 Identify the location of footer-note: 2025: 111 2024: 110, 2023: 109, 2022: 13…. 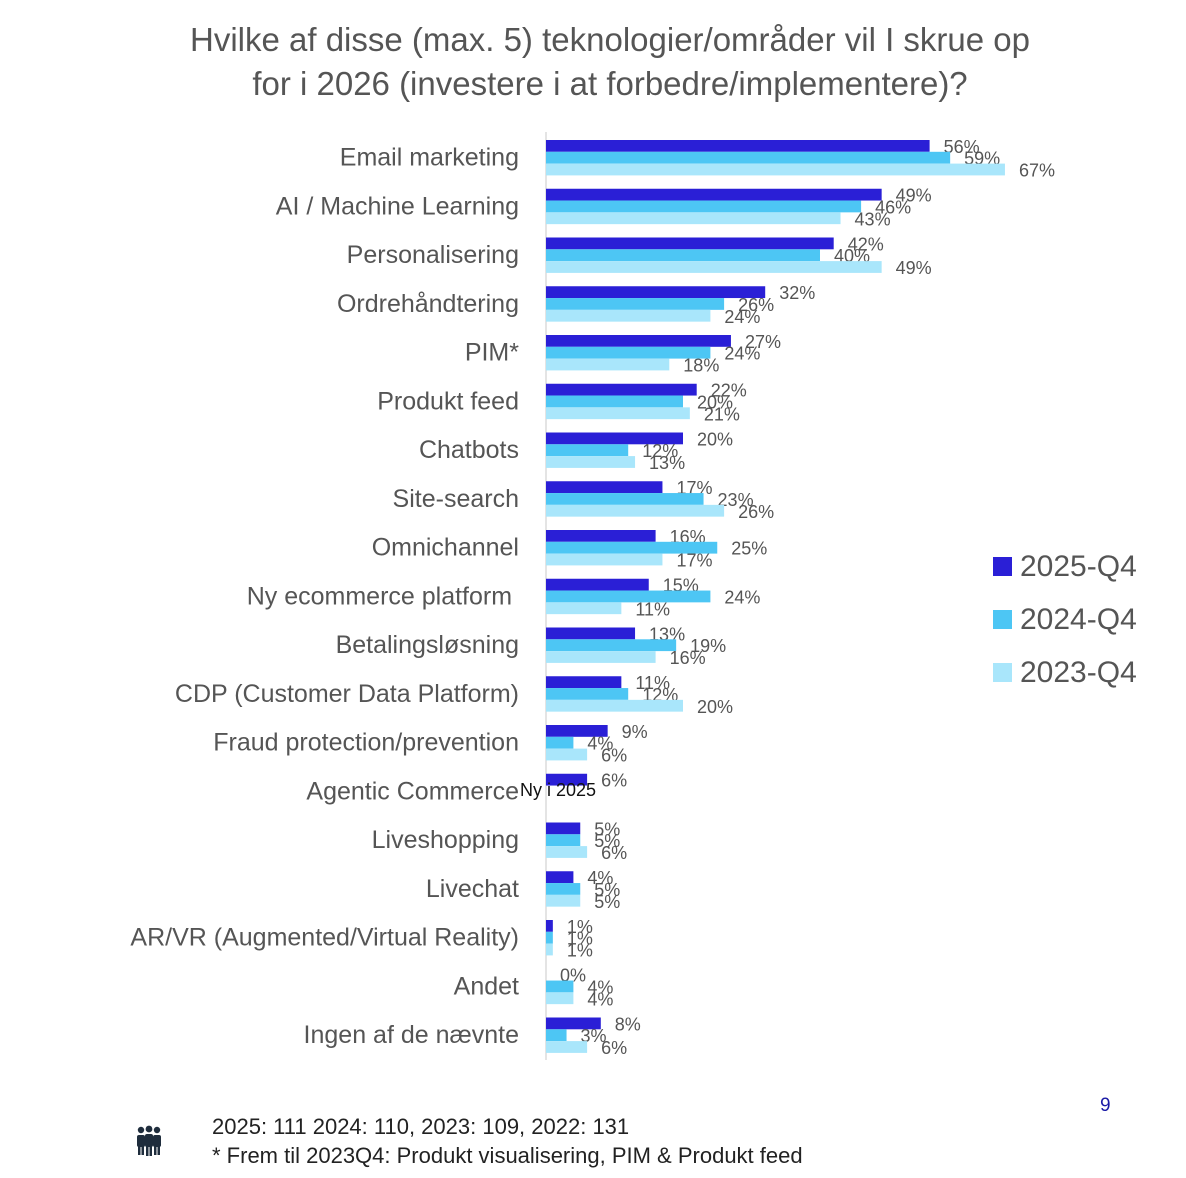
(507, 1141).